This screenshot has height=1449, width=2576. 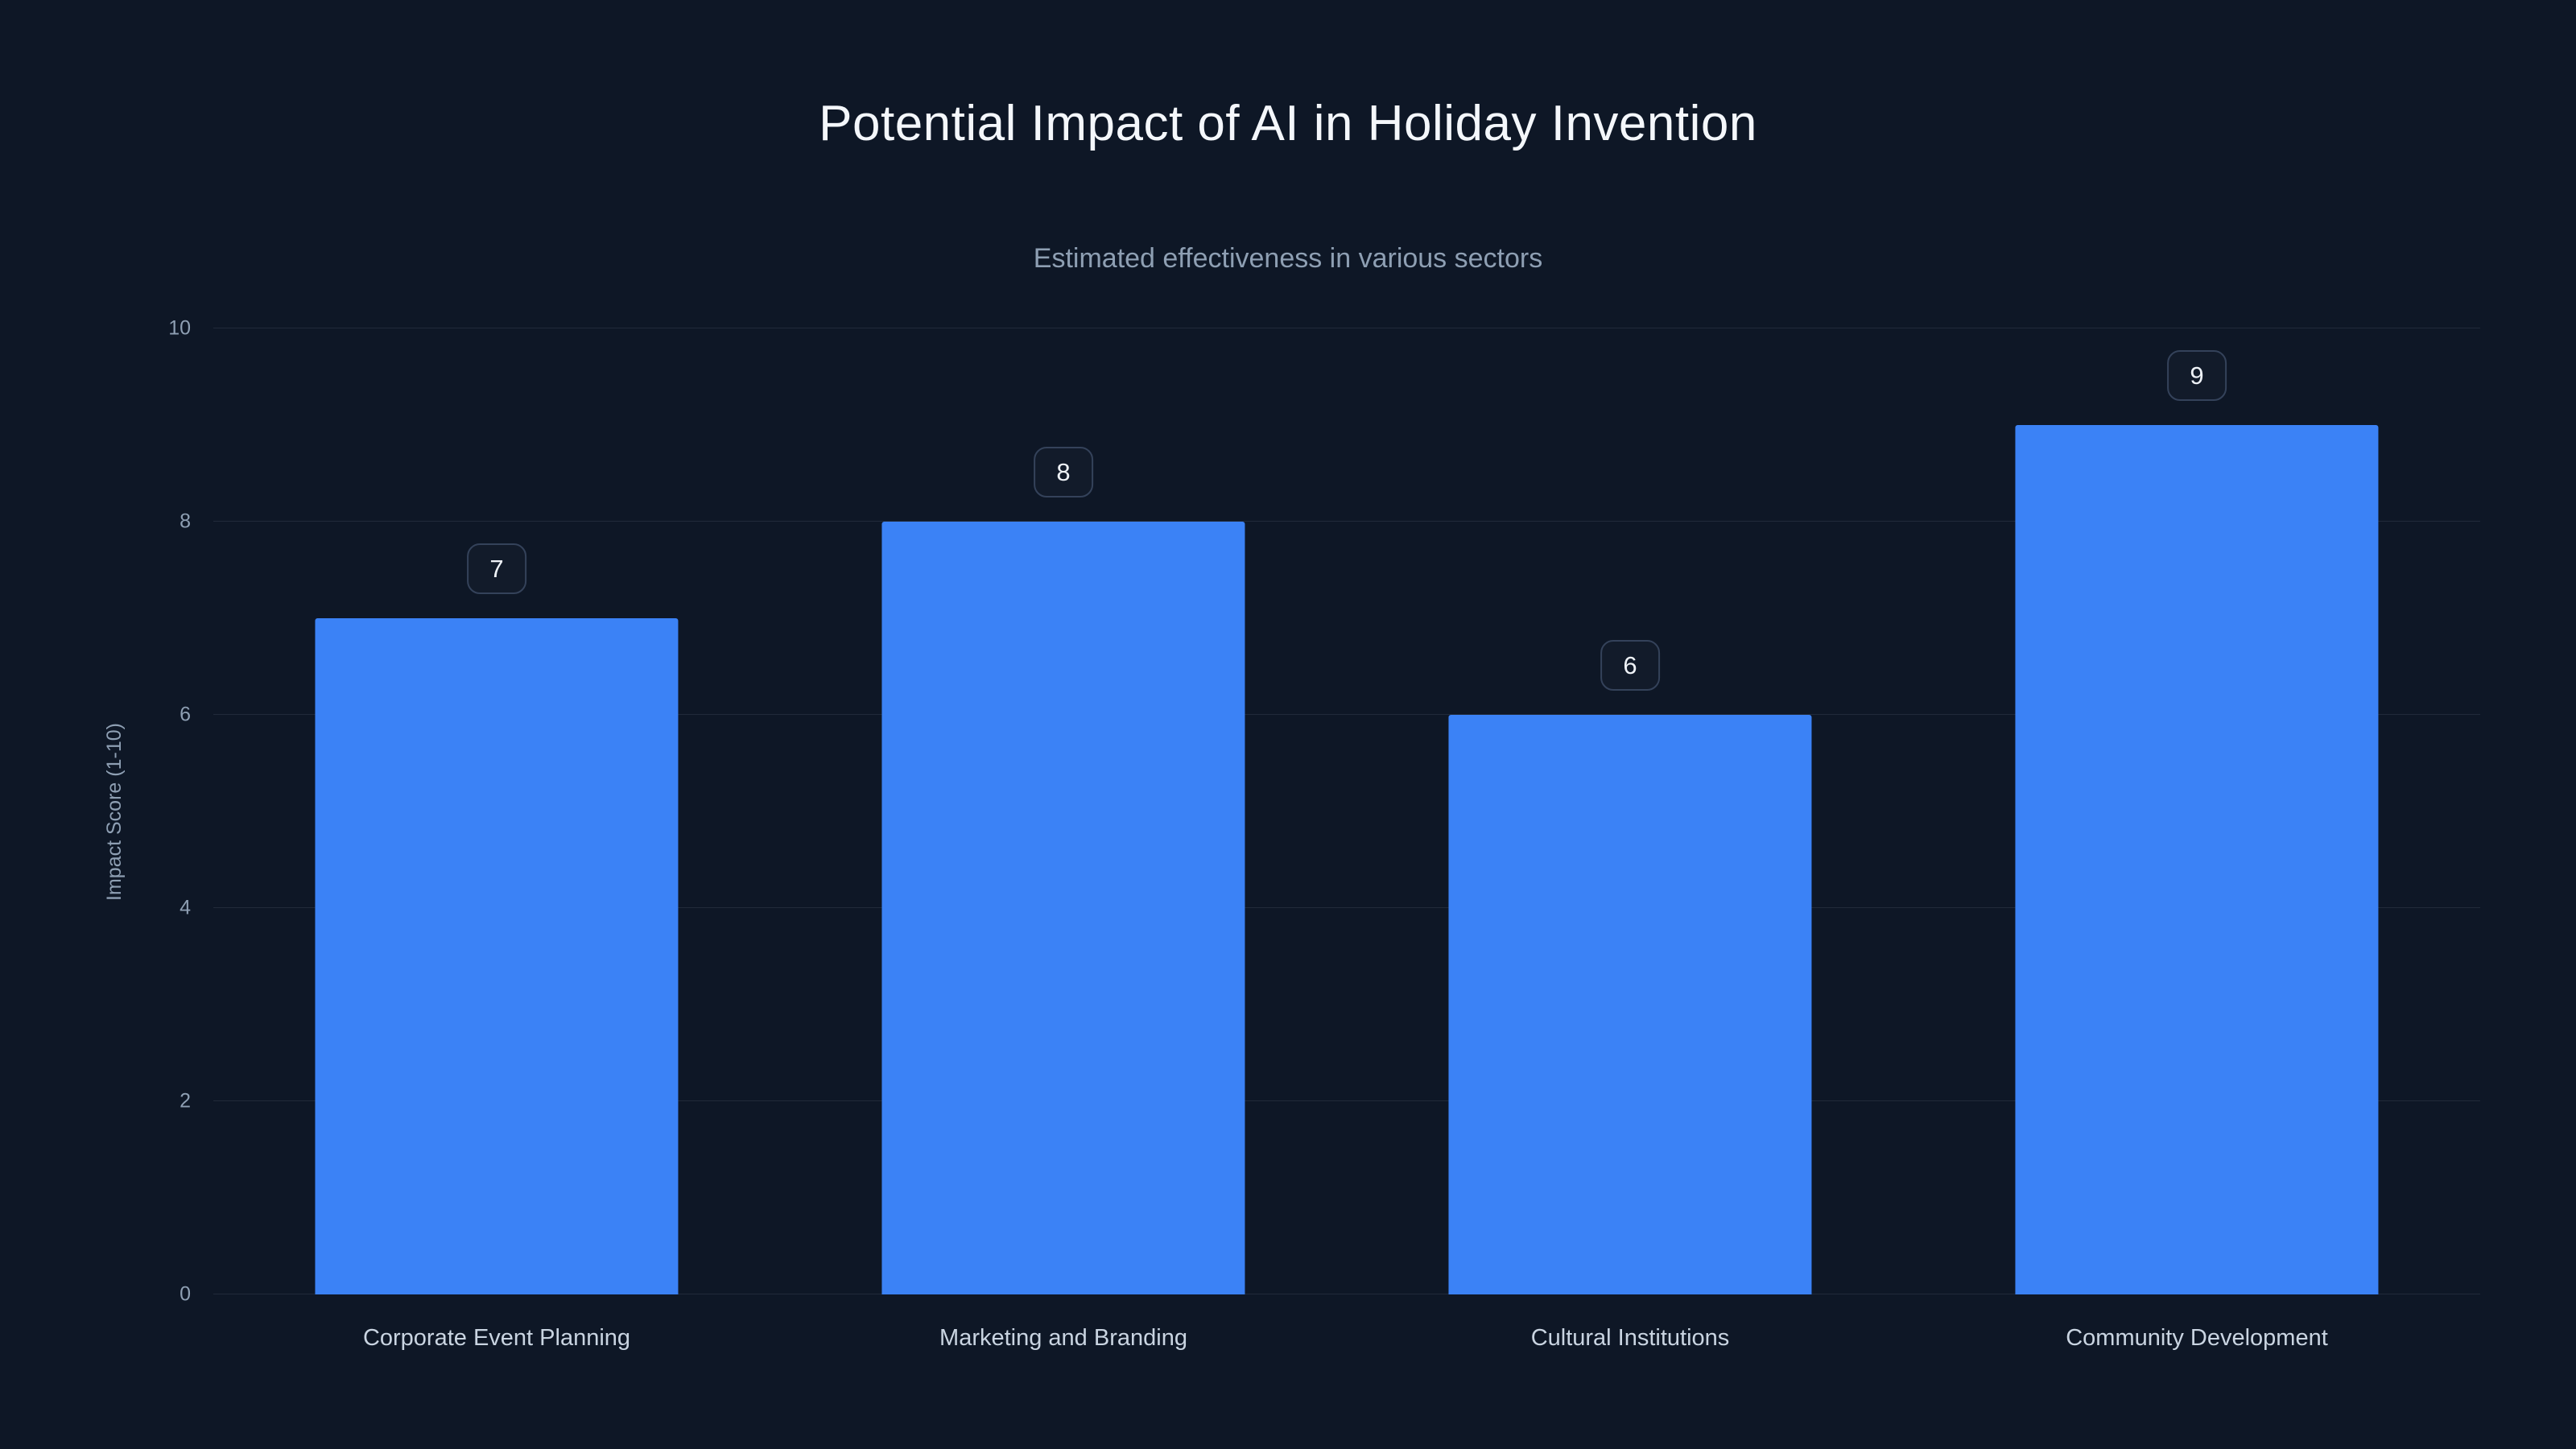 I want to click on bar-group: 7, so click(x=497, y=811).